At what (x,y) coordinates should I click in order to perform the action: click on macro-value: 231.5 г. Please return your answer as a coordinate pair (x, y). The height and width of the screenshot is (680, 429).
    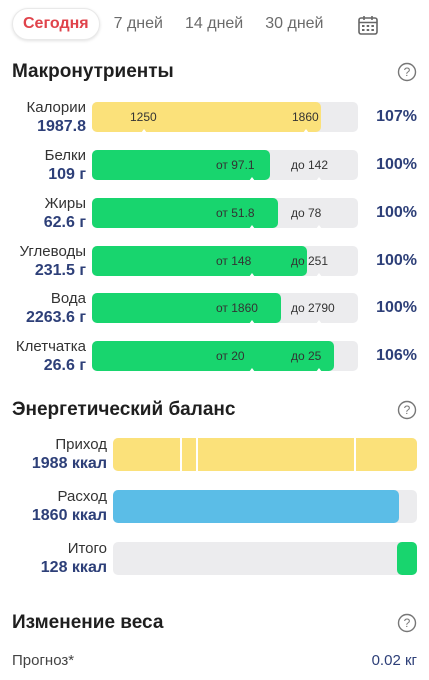
    Looking at the image, I should click on (60, 270).